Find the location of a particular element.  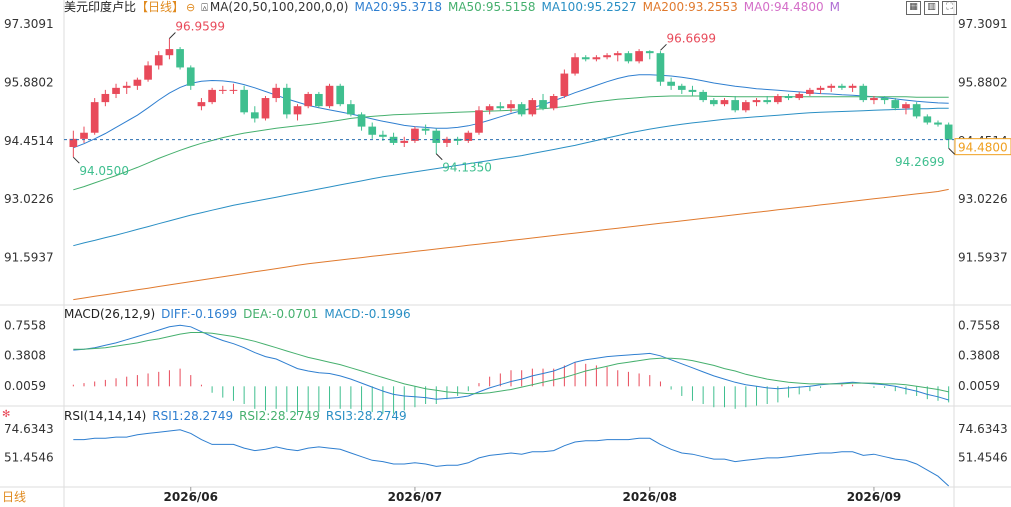

period-label: 【日线】 is located at coordinates (160, 7).